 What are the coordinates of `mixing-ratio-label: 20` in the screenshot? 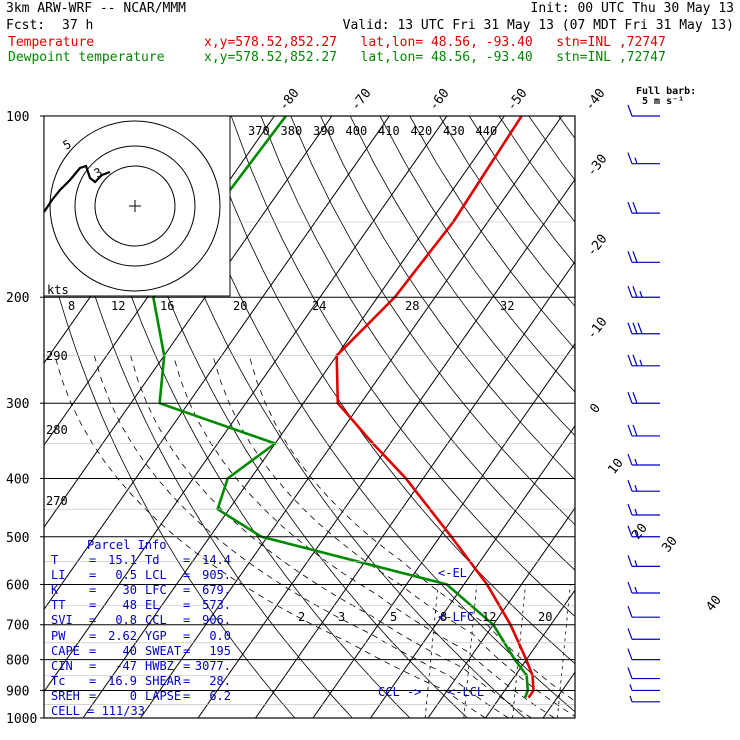 It's located at (545, 617).